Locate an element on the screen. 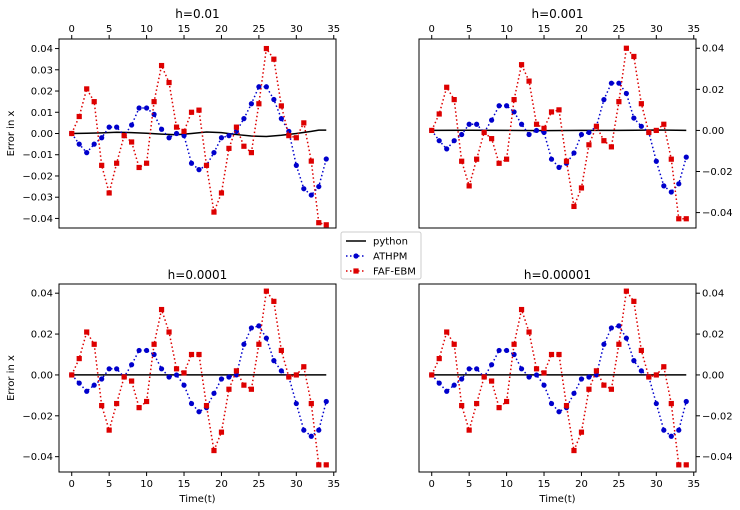  chart-title: h=0.001 is located at coordinates (557, 14).